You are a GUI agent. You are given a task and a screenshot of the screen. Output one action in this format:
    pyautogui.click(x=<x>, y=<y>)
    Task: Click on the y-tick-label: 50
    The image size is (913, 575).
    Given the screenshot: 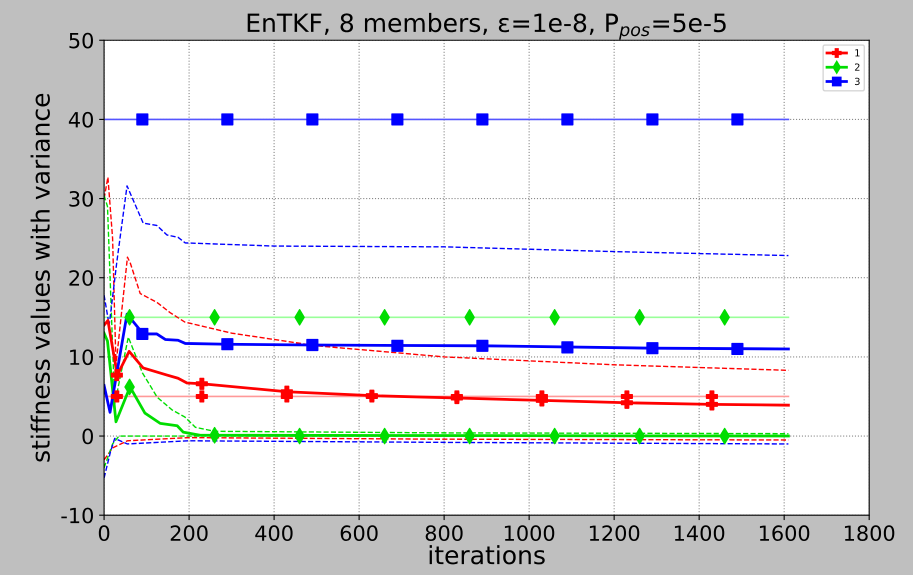 What is the action you would take?
    pyautogui.click(x=81, y=40)
    